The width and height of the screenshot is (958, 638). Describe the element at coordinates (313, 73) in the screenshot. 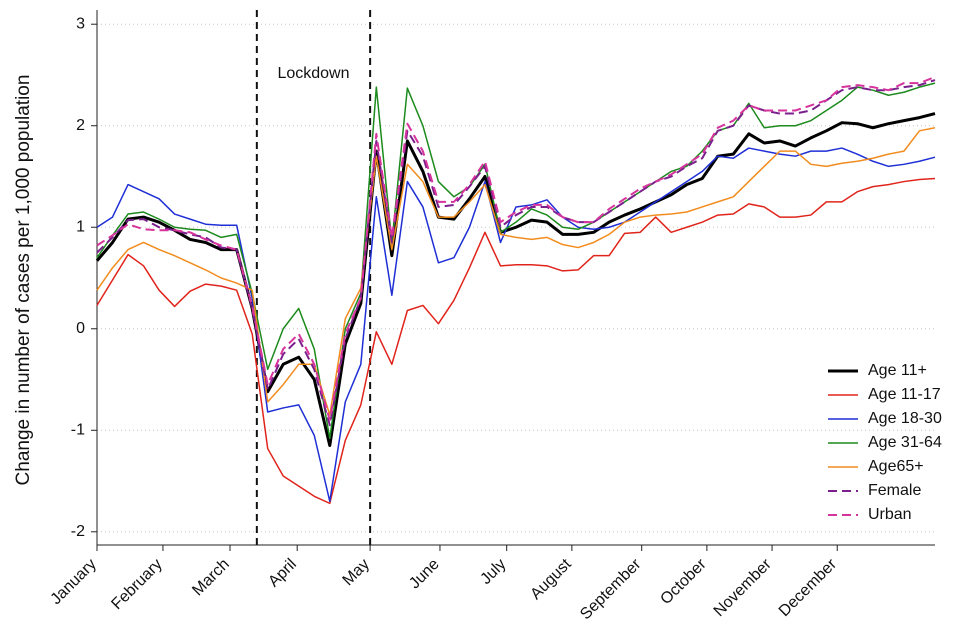

I see `annotation: Lockdown` at that location.